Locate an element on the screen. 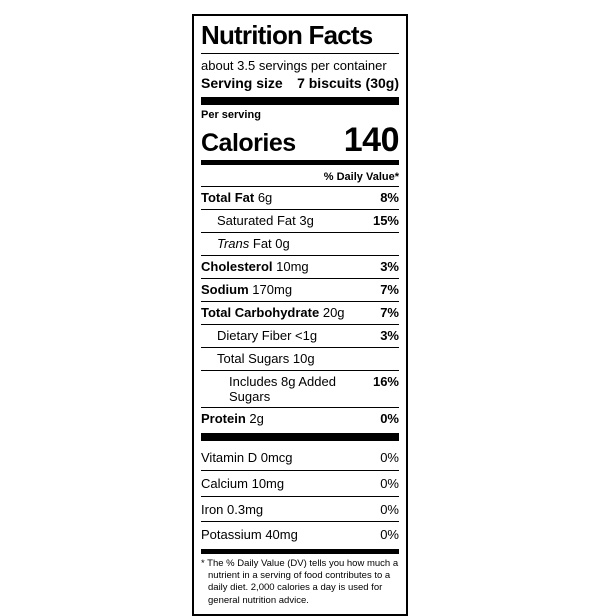 Image resolution: width=600 pixels, height=616 pixels. per-serving-label: Per serving is located at coordinates (231, 115).